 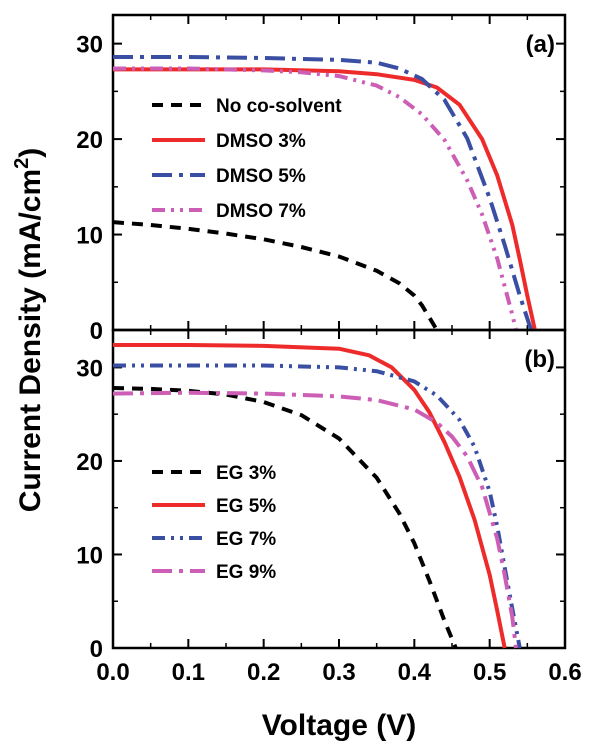 I want to click on x-tick-label: 0.6, so click(x=564, y=672).